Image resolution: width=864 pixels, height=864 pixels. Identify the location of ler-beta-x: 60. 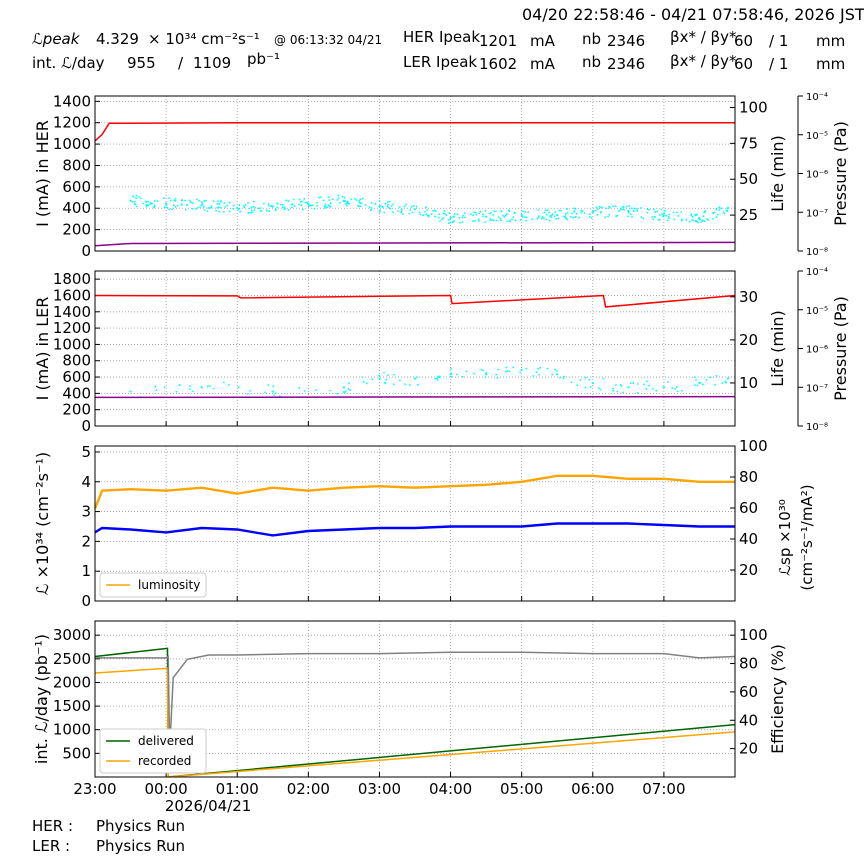
(744, 64).